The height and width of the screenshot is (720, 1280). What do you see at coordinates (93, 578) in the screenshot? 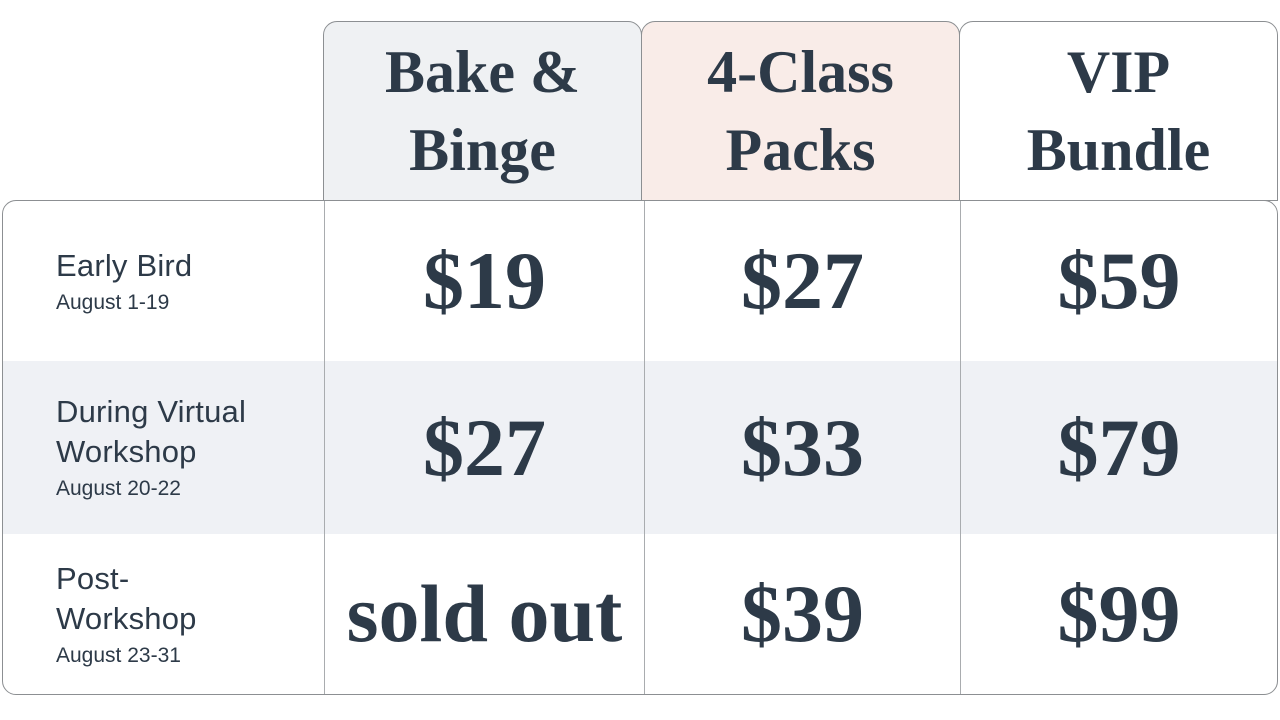
I see `row-title: Post-` at bounding box center [93, 578].